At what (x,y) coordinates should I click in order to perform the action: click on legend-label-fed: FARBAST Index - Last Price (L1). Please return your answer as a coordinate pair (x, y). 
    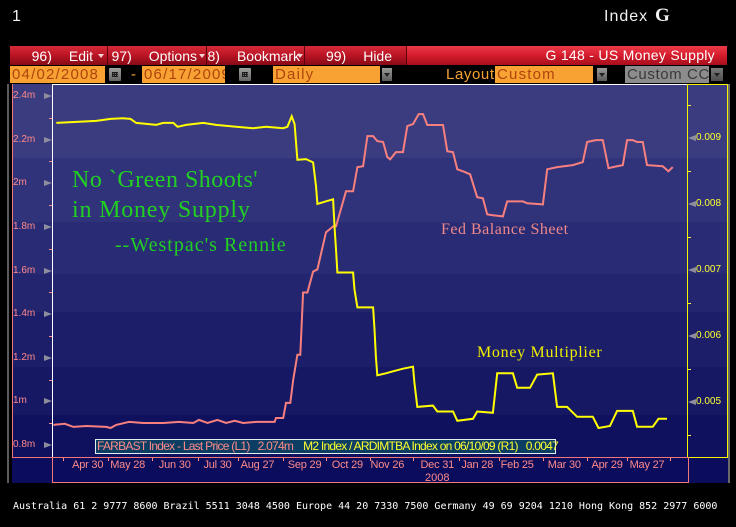
    Looking at the image, I should click on (173, 446).